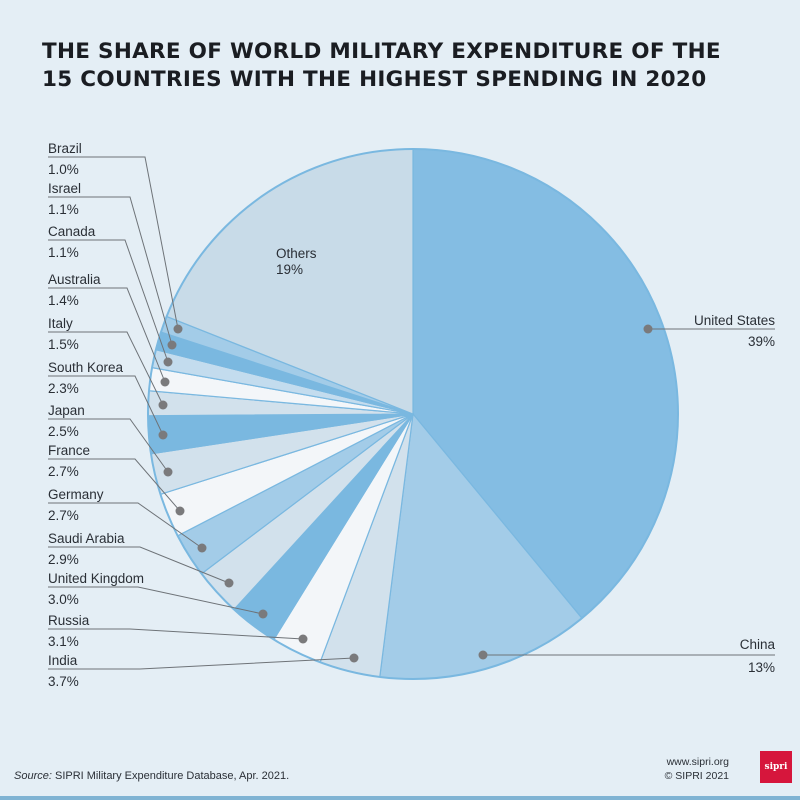 This screenshot has width=800, height=800. I want to click on leader-canada, so click(108, 301).